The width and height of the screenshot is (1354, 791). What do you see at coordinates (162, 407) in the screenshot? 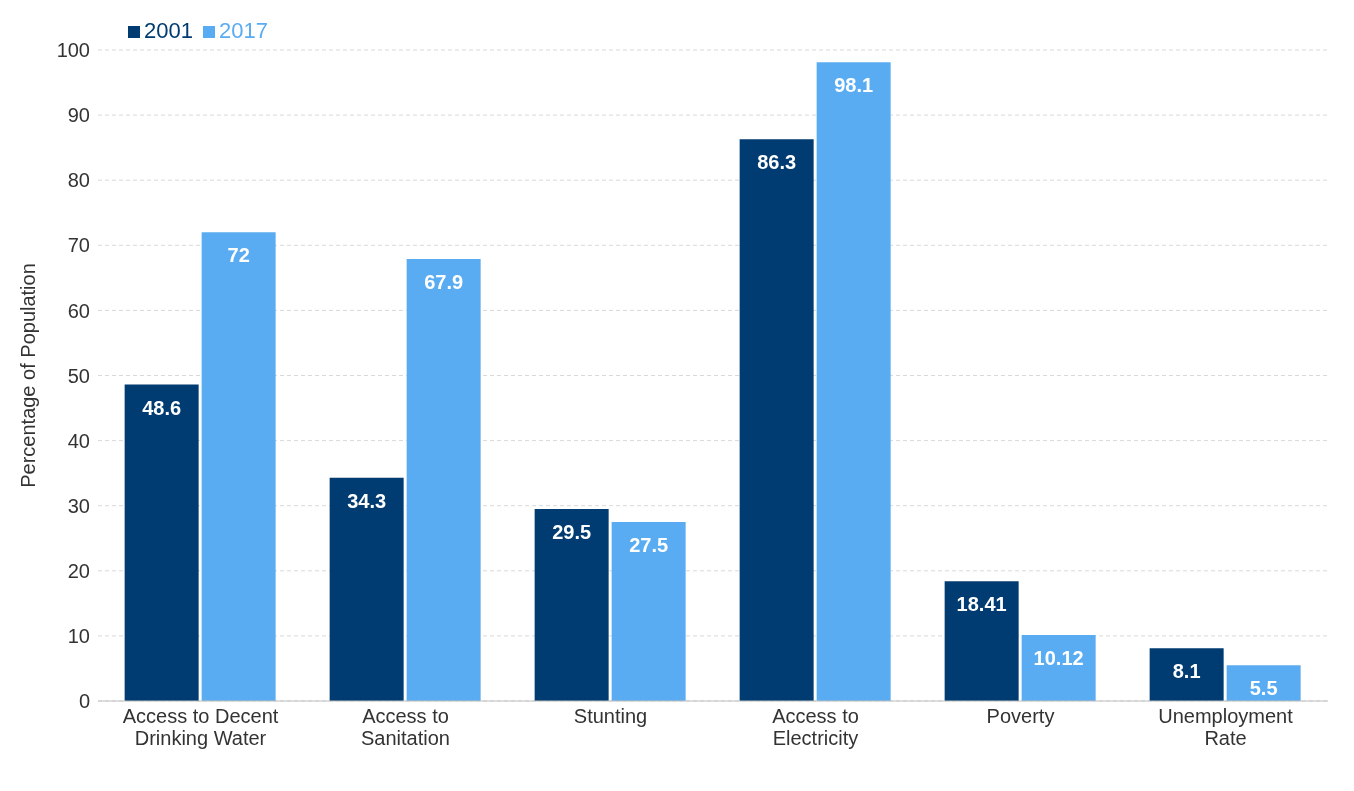
I see `data-label: 48.6` at bounding box center [162, 407].